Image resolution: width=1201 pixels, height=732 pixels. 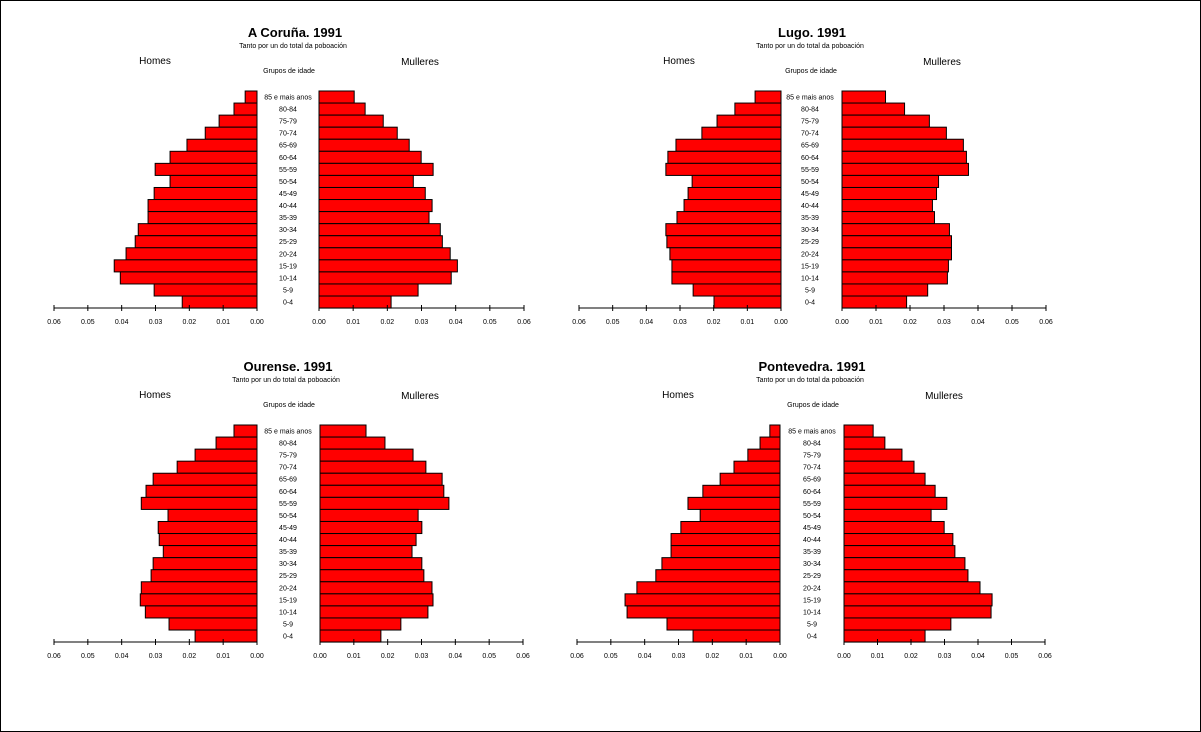 I want to click on age-group-label: 75-79, so click(x=812, y=456).